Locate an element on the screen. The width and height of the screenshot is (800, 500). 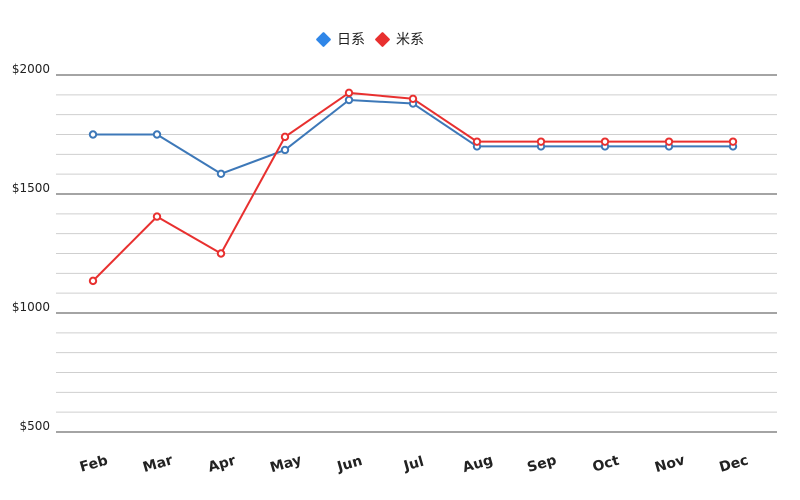
legend-item-beikei: 米系 is located at coordinates (399, 39).